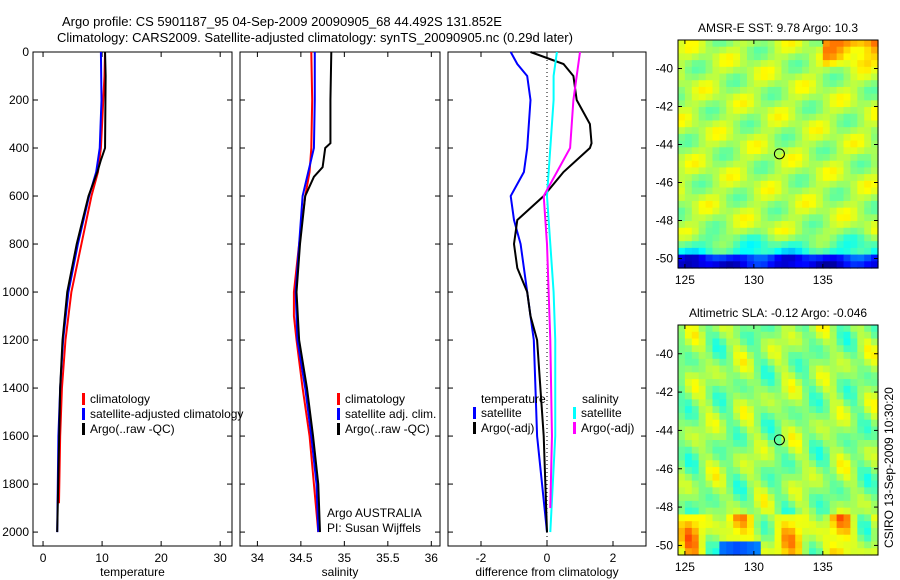  What do you see at coordinates (83, 399) in the screenshot?
I see `legend-swatch` at bounding box center [83, 399].